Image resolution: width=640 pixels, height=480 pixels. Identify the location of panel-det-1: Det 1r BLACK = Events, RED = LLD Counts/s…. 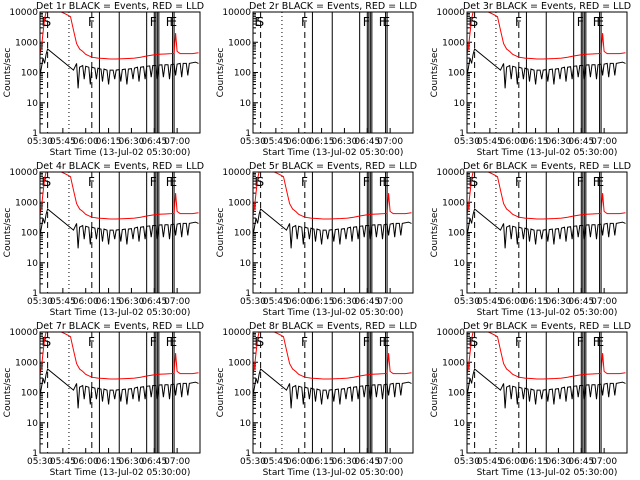
(103, 79).